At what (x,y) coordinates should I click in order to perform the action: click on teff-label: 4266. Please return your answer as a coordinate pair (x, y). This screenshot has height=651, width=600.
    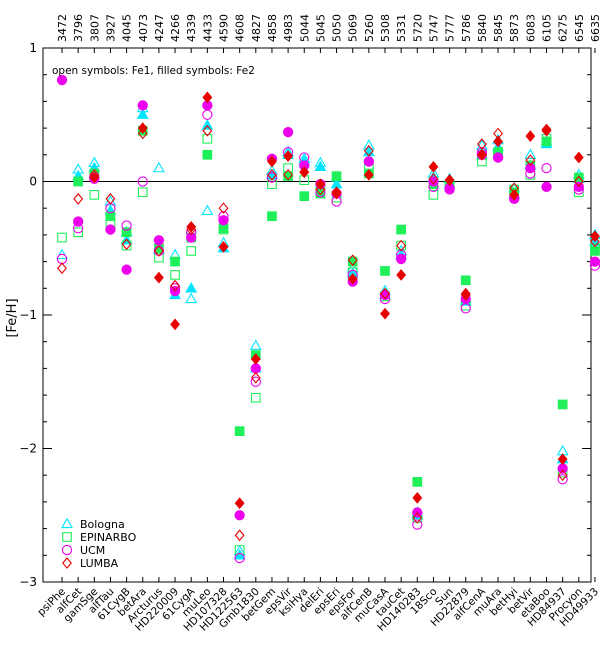
    Looking at the image, I should click on (175, 28).